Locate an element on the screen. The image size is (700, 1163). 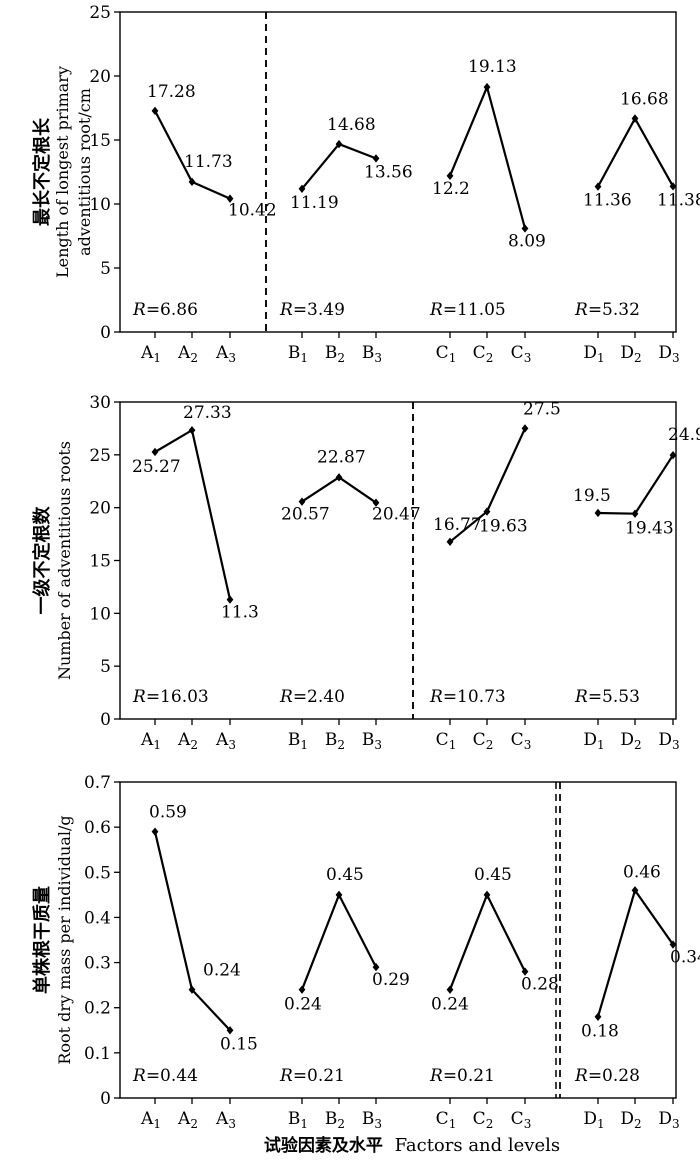
data-label: 25.27 is located at coordinates (156, 467).